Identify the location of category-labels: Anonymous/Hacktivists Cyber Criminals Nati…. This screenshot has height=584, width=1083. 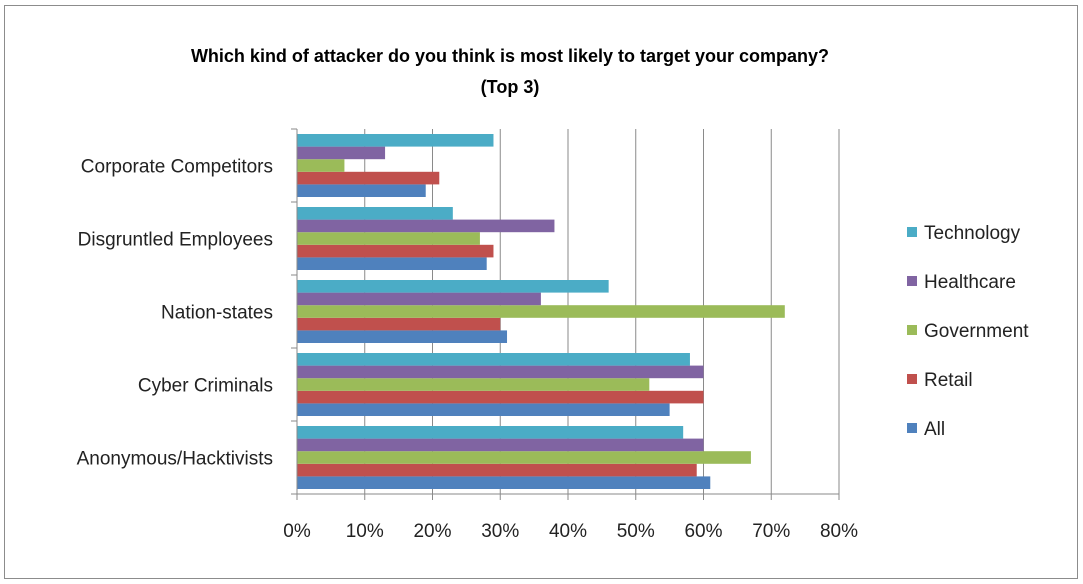
(175, 313).